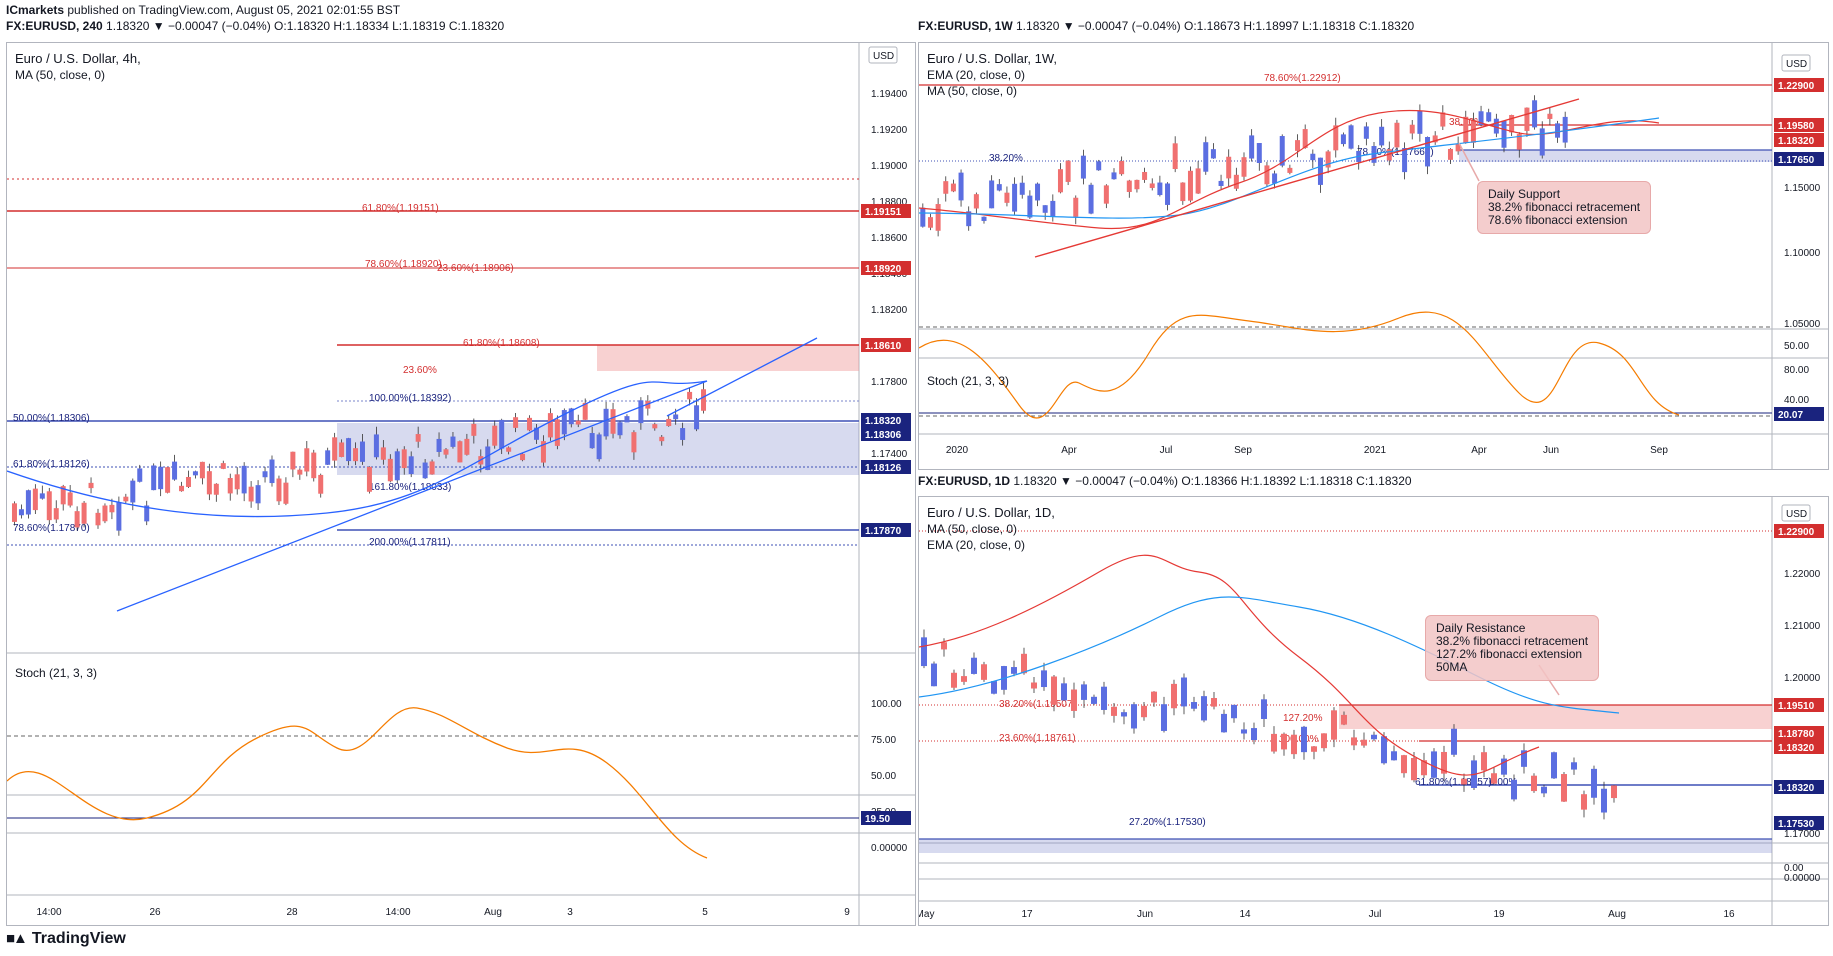 The image size is (1833, 956). I want to click on chart-1d-indicator-ema: EMA (20, close, 0), so click(976, 545).